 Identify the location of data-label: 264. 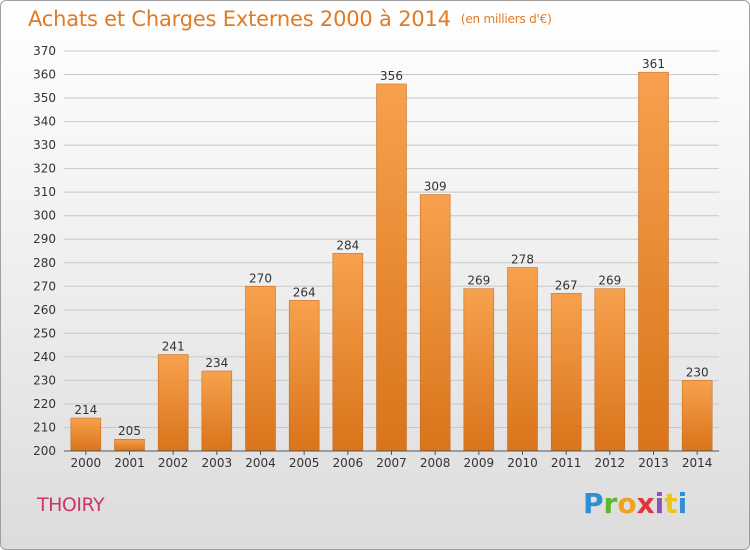
(304, 292).